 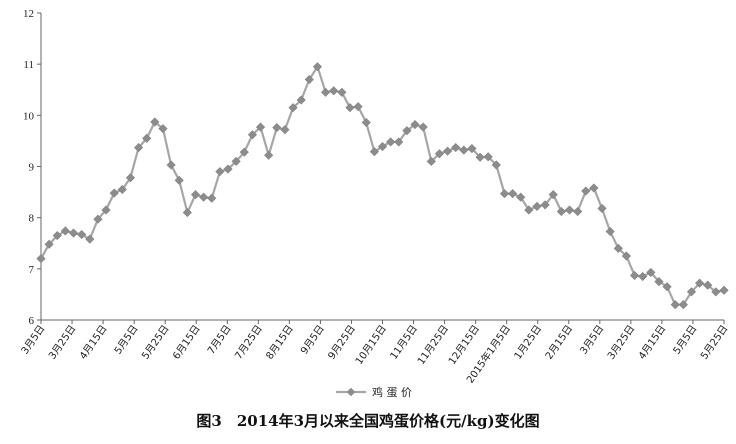 What do you see at coordinates (32, 219) in the screenshot?
I see `y-tick-label: 8` at bounding box center [32, 219].